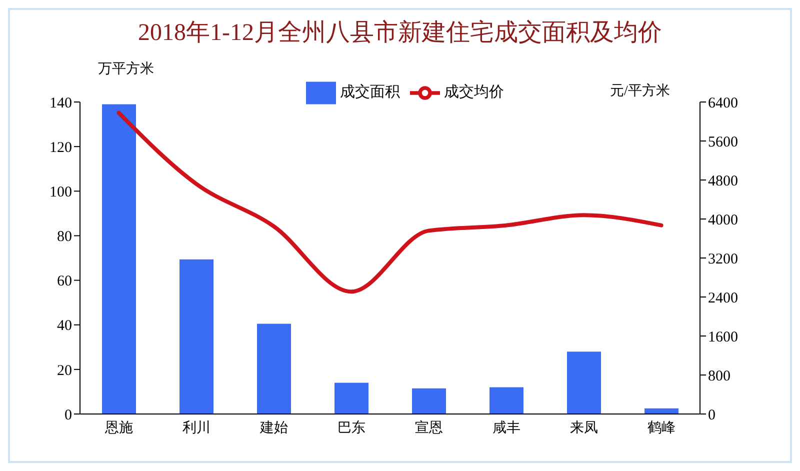 The height and width of the screenshot is (471, 800). I want to click on x-tick-label: 宣恩, so click(428, 428).